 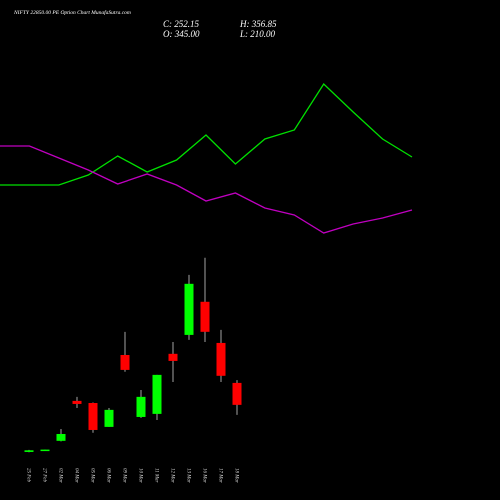 I want to click on x-tick-label: 06 Mar, so click(x=108, y=475).